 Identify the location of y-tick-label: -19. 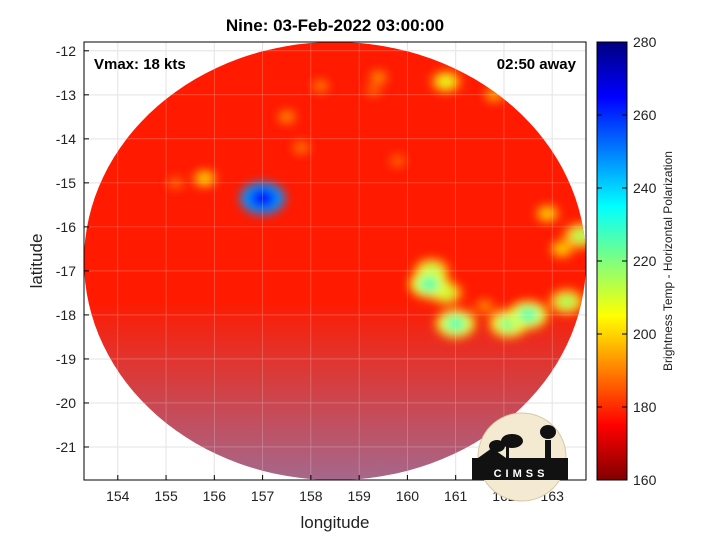
(66, 359).